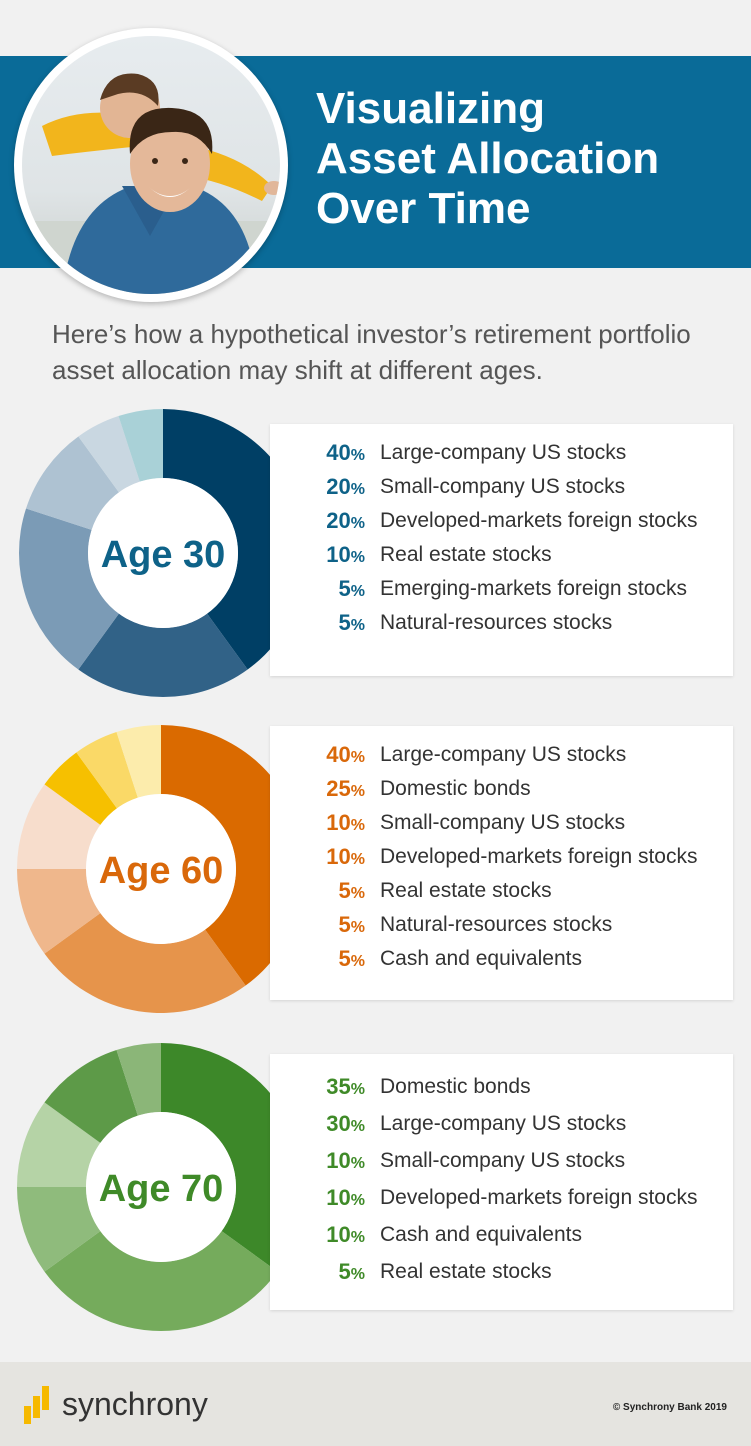  I want to click on legend-percent: 30%, so click(345, 1123).